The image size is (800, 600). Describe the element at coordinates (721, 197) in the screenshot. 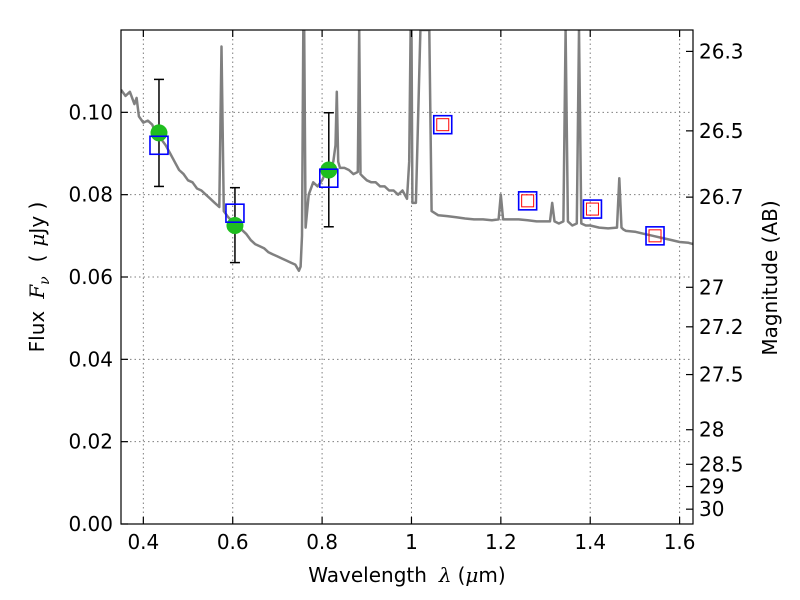

I see `y2-tick-label: 26.7` at that location.